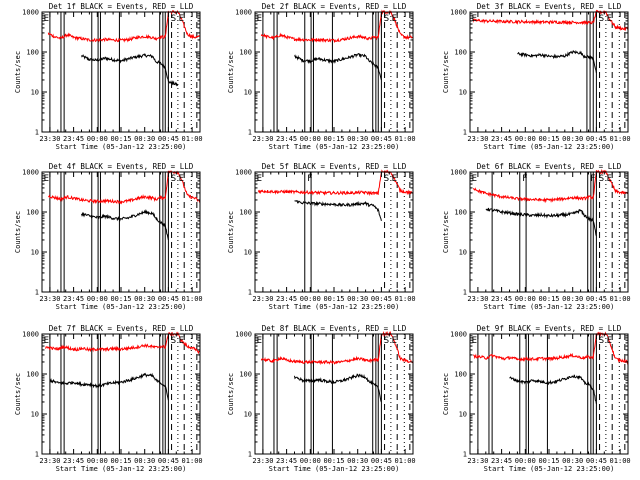 The width and height of the screenshot is (640, 480). I want to click on plot-title: Det 4f BLACK = Events, RED = LLD, so click(121, 166).